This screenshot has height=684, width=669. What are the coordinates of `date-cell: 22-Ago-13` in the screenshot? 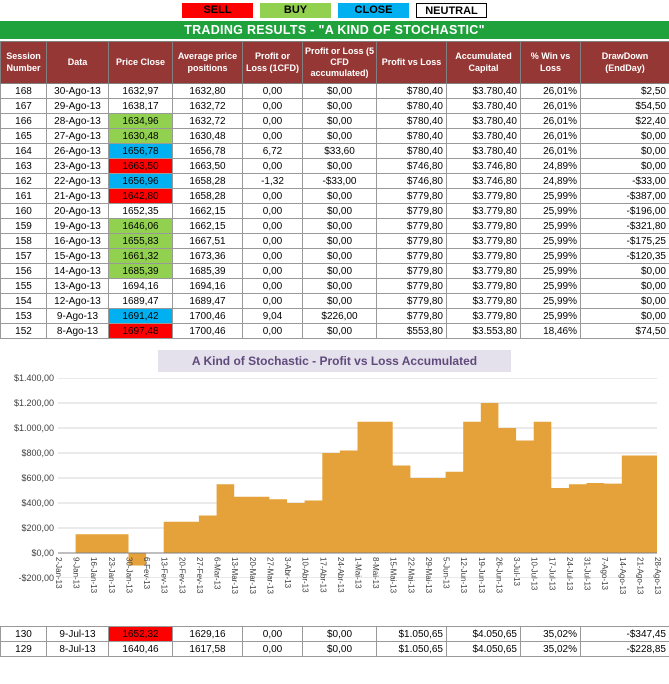 It's located at (77, 181).